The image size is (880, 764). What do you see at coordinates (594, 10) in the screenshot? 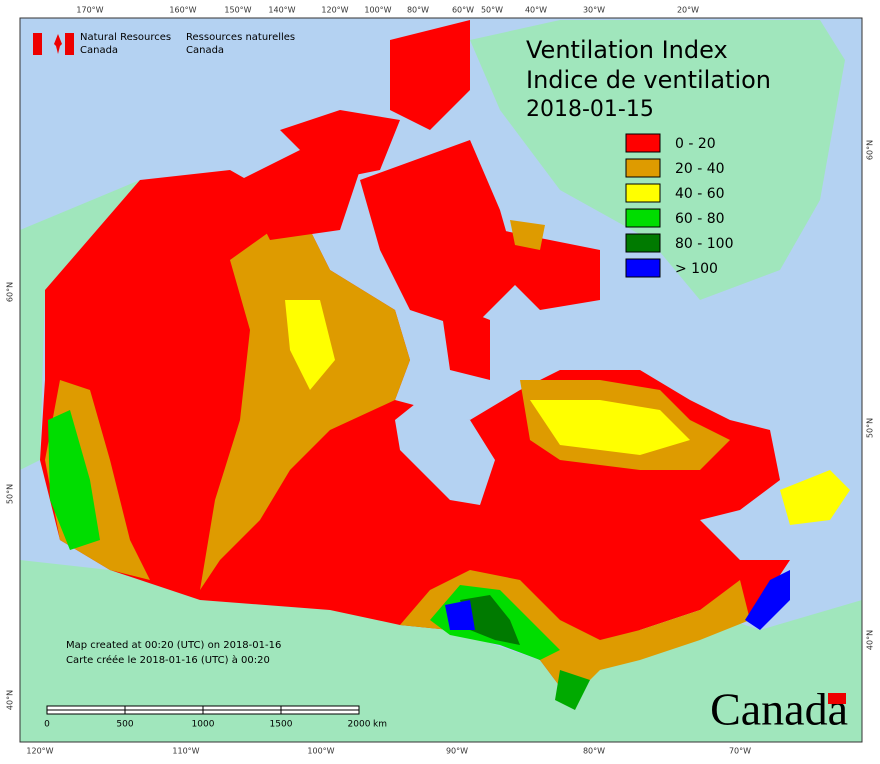
I see `lon-label: 30°W` at bounding box center [594, 10].